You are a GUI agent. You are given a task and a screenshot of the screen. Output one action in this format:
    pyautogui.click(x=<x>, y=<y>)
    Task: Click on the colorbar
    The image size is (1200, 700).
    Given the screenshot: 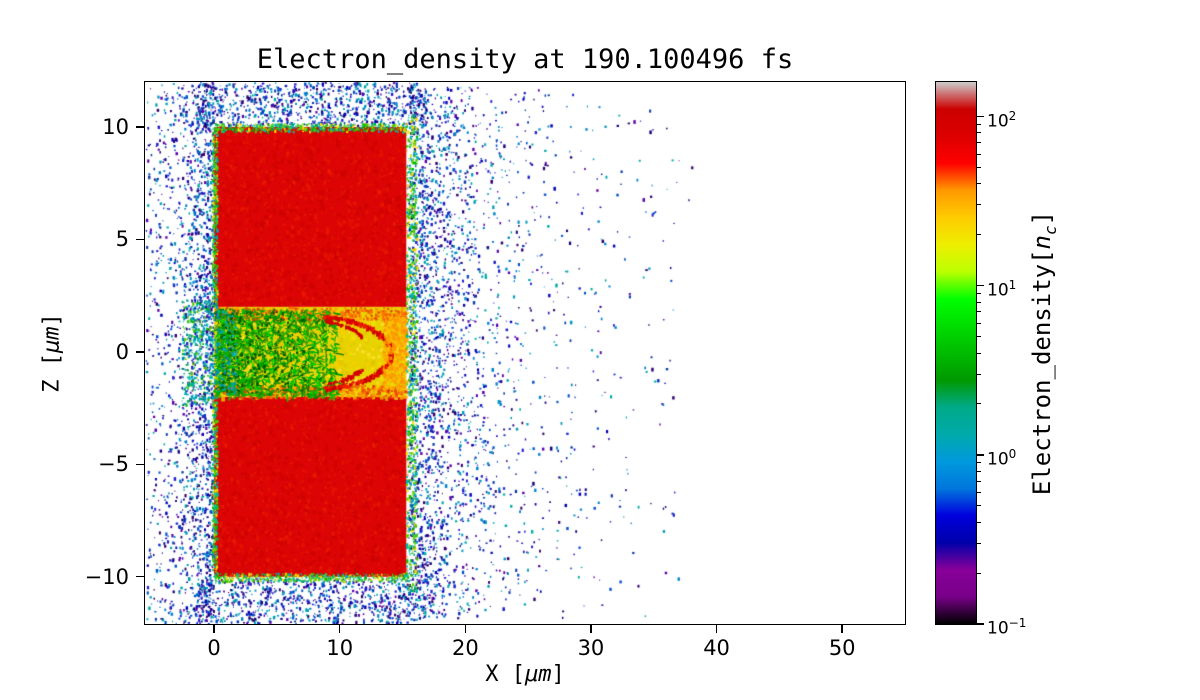 What is the action you would take?
    pyautogui.click(x=956, y=353)
    